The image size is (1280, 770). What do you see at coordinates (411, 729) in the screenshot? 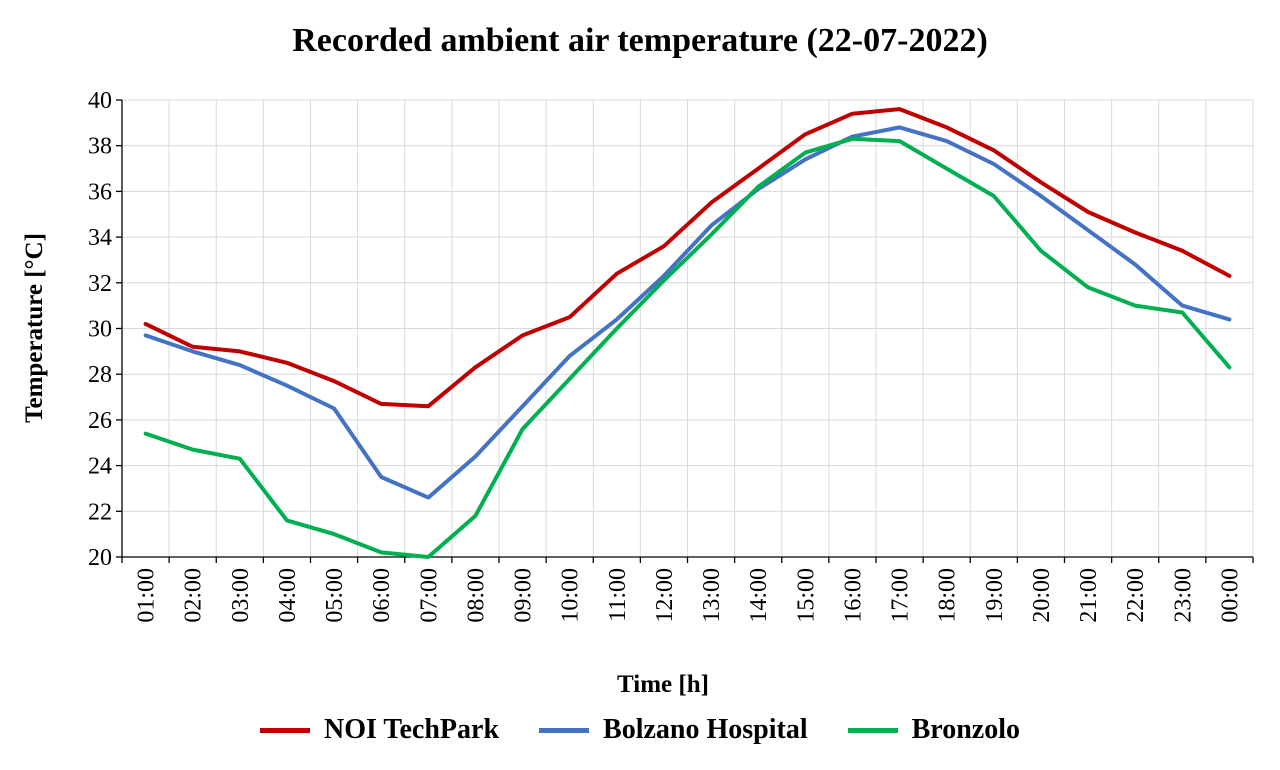
I see `legend-label-noi: NOI TechPark` at bounding box center [411, 729].